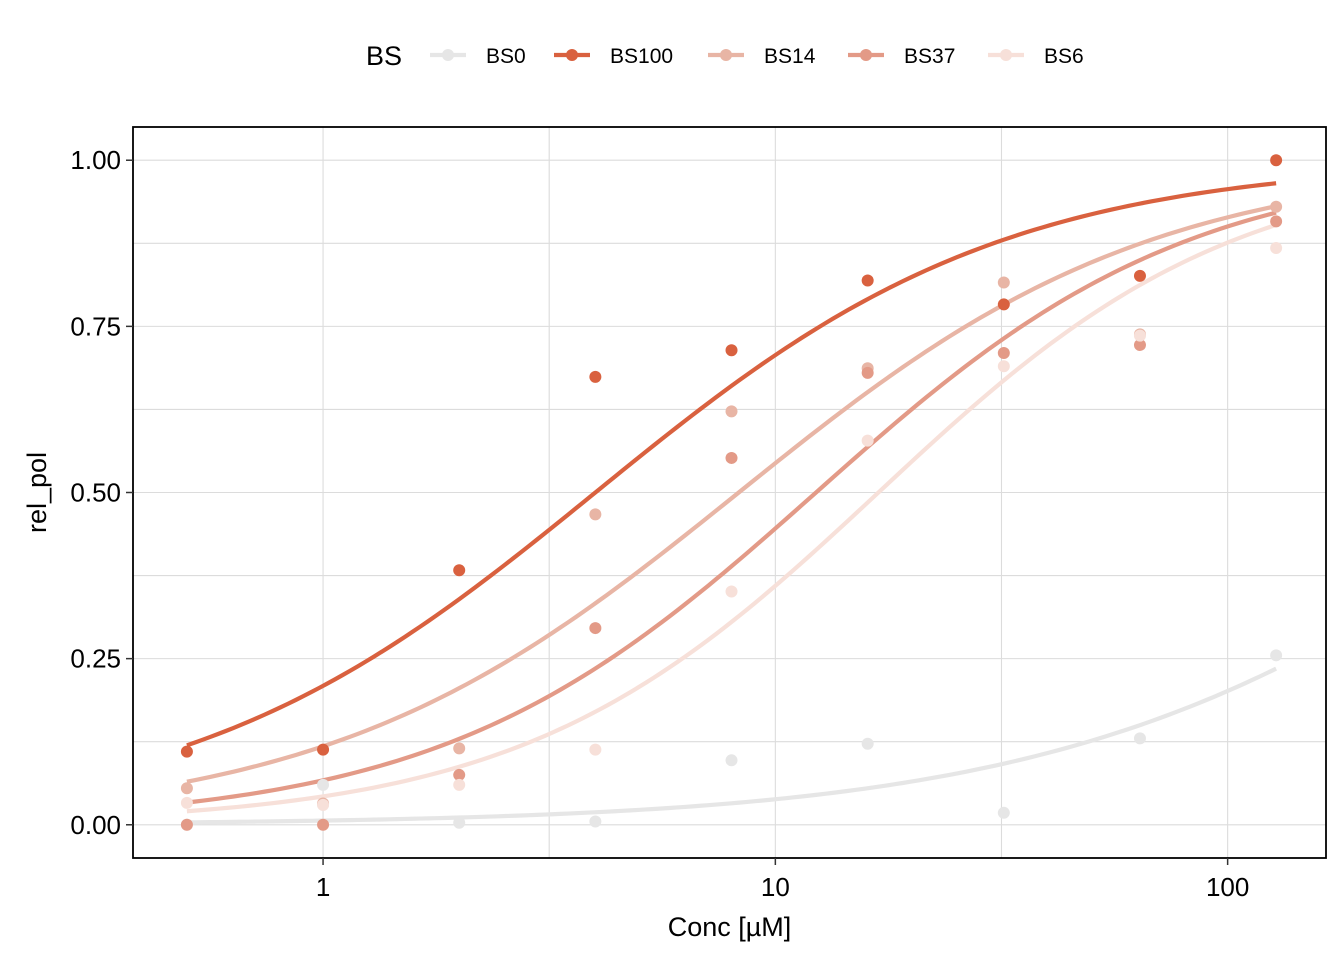  What do you see at coordinates (901, 56) in the screenshot?
I see `legend-item-bs37: BS37` at bounding box center [901, 56].